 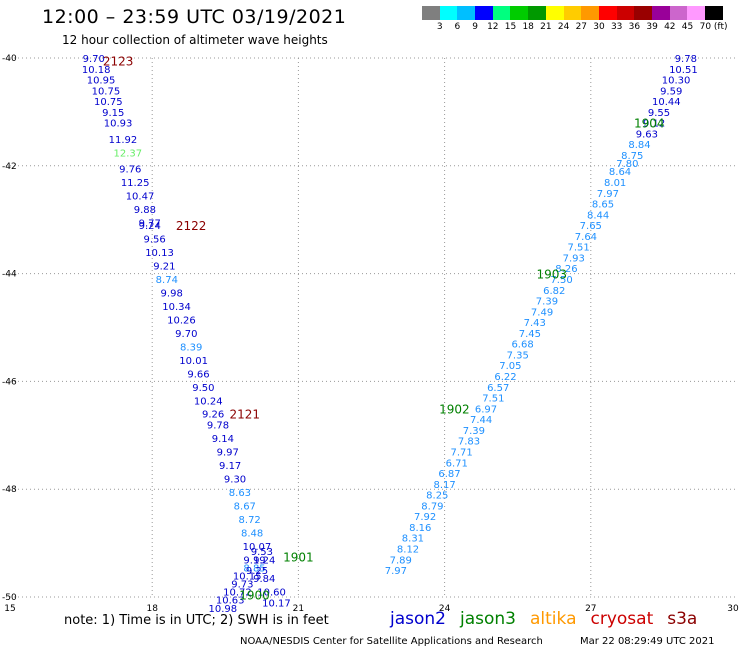 What do you see at coordinates (670, 27) in the screenshot?
I see `colorbar-label: 42` at bounding box center [670, 27].